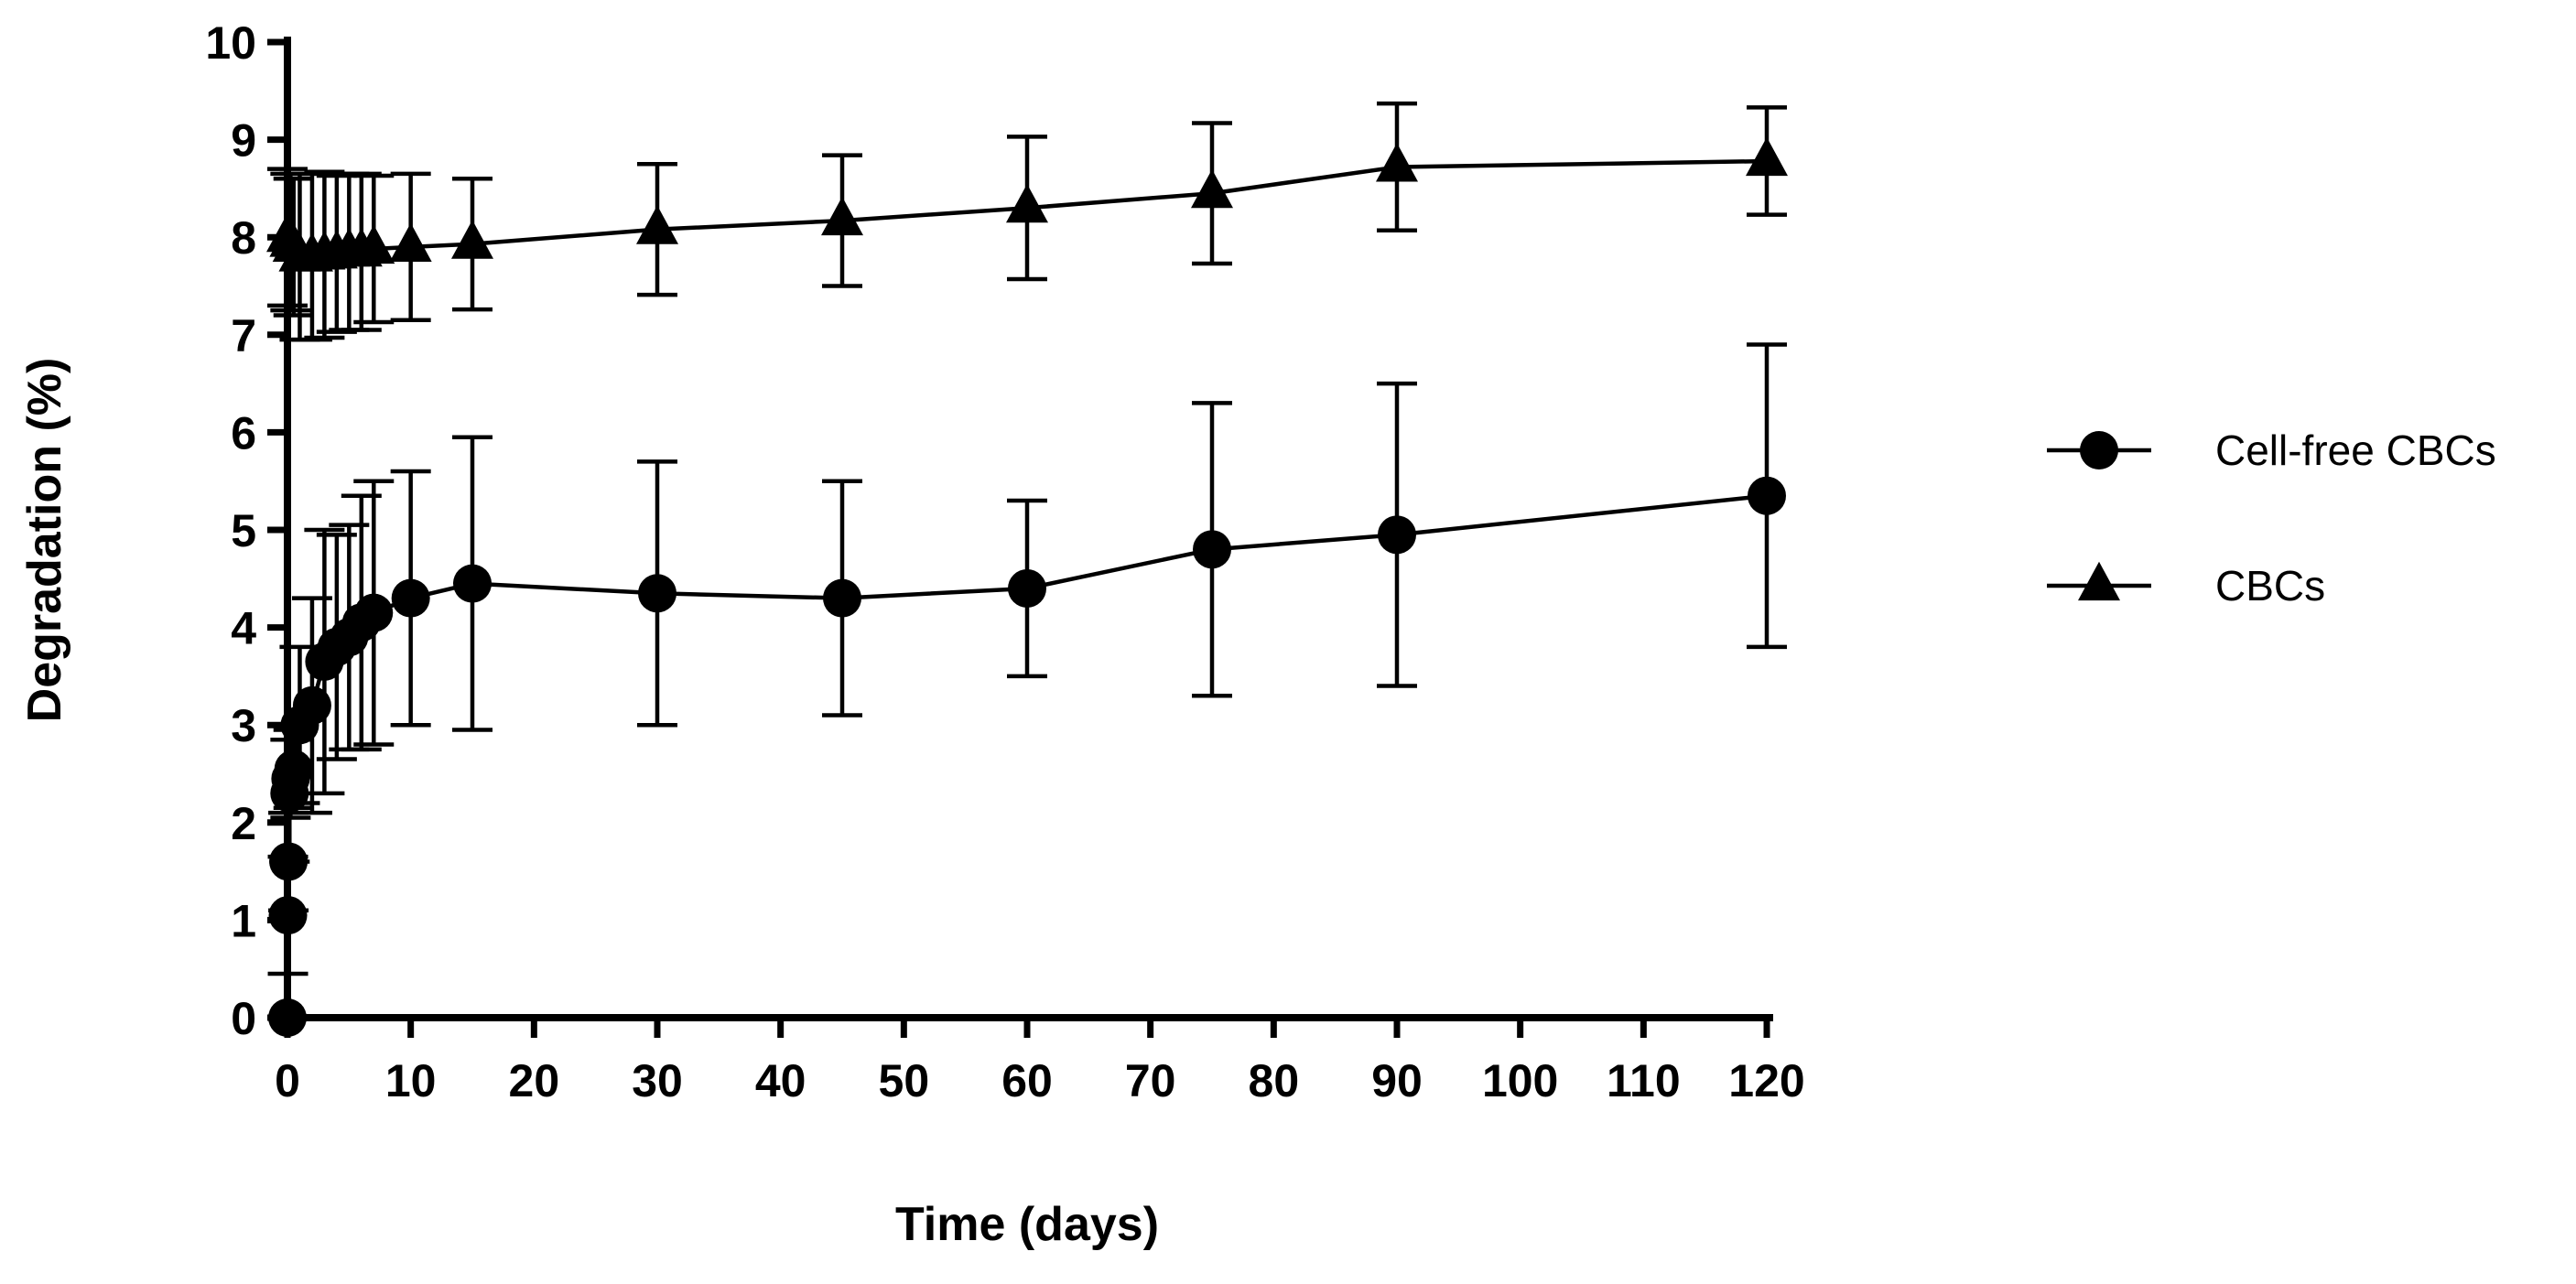  What do you see at coordinates (1397, 1080) in the screenshot?
I see `x-tick-label: 90` at bounding box center [1397, 1080].